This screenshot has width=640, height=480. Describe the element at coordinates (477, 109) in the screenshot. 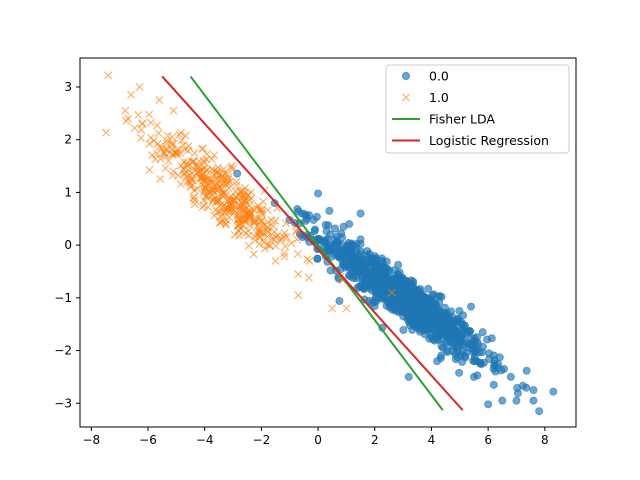

I see `legend: 0.0 1.0 Fisher LDA Logistic Regression` at that location.